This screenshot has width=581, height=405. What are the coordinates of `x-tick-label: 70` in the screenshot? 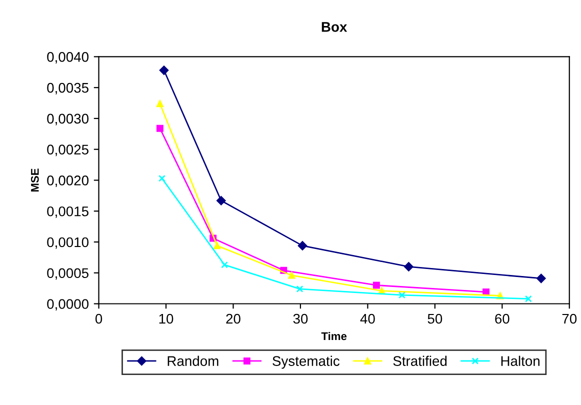 It's located at (569, 319).